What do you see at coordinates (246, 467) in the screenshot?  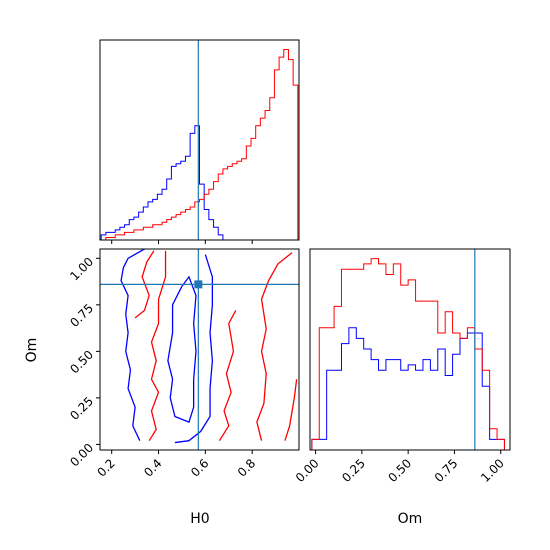 I see `x-tick-label-3: 0.8` at bounding box center [246, 467].